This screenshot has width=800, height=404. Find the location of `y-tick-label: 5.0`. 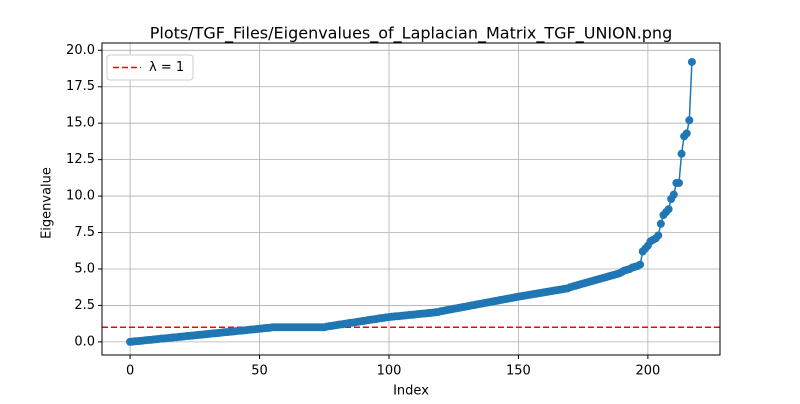

y-tick-label: 5.0 is located at coordinates (84, 268).